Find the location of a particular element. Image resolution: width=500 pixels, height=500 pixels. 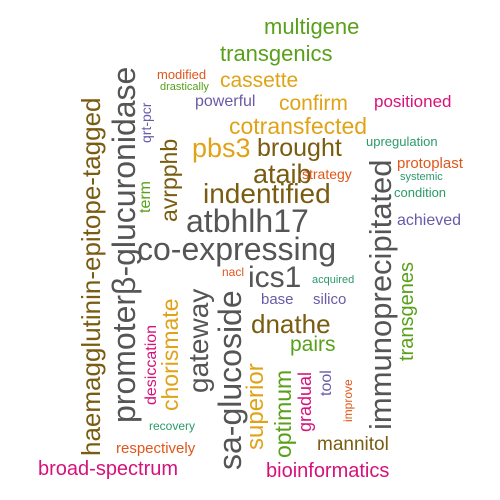

word-gateway: gateway is located at coordinates (198, 340).